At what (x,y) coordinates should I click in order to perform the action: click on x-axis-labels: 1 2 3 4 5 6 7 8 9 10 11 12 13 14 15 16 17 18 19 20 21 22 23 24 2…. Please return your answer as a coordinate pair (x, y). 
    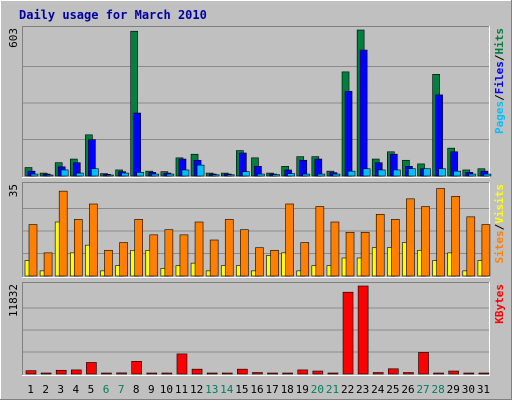
    Looking at the image, I should click on (258, 389).